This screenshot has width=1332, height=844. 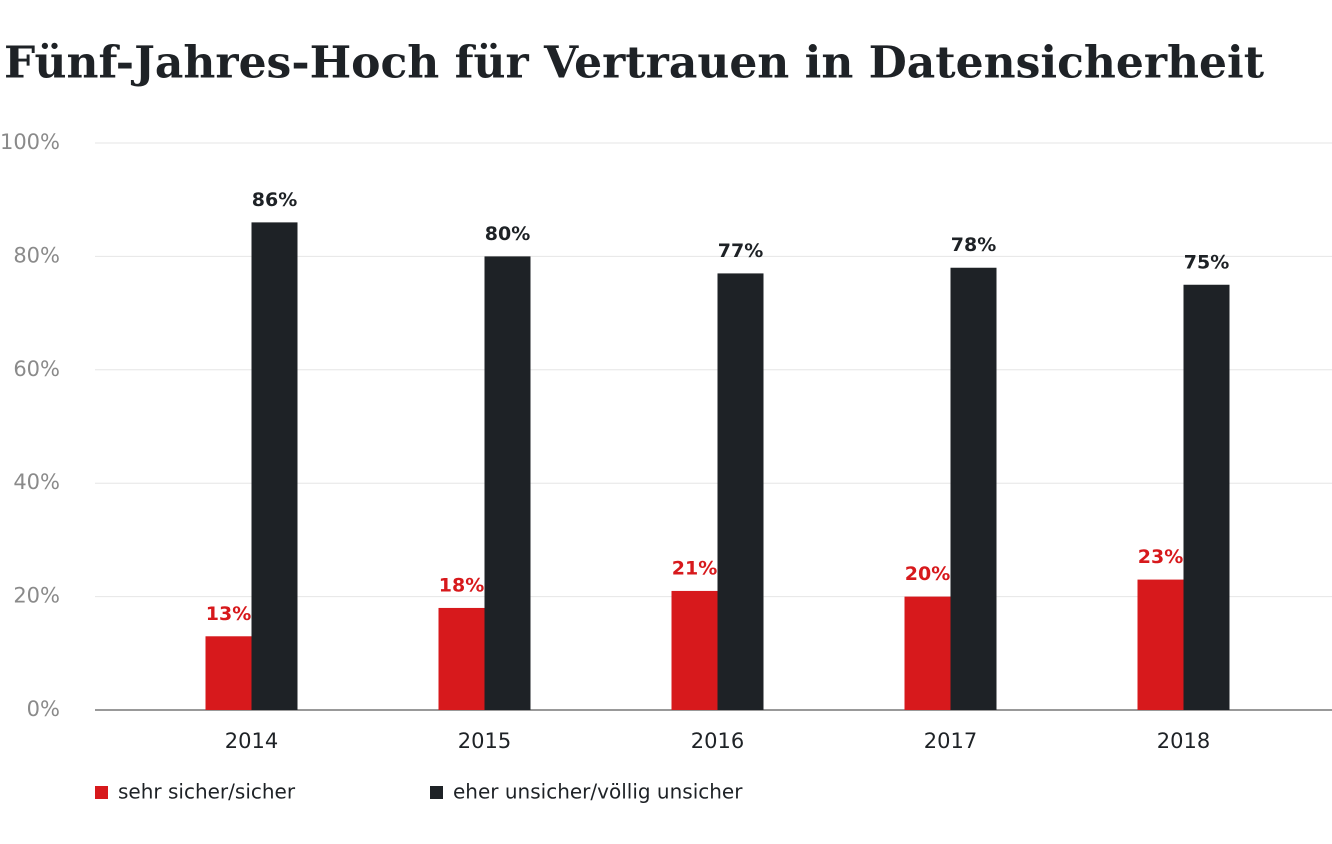 I want to click on y-tick-label: 40%, so click(x=36, y=482).